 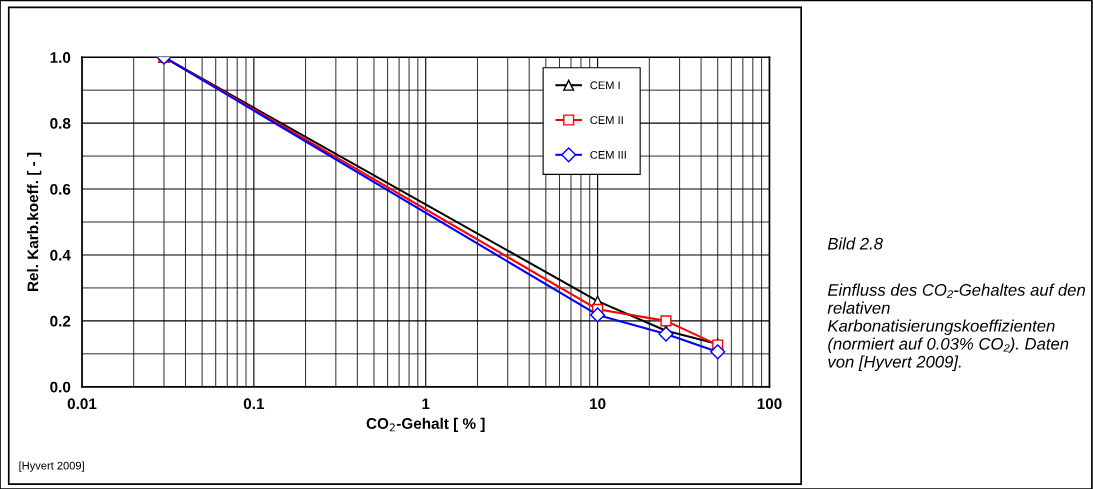 I want to click on text: [Hyvert 2009], so click(x=51, y=466).